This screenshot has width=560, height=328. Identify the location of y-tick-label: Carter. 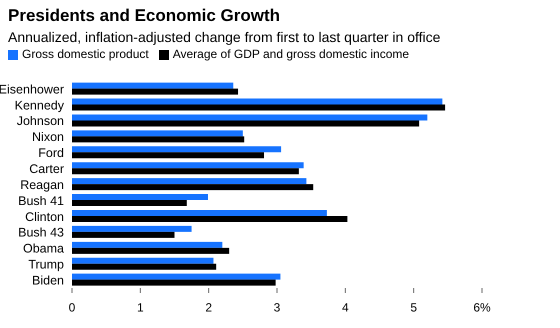
(46, 169).